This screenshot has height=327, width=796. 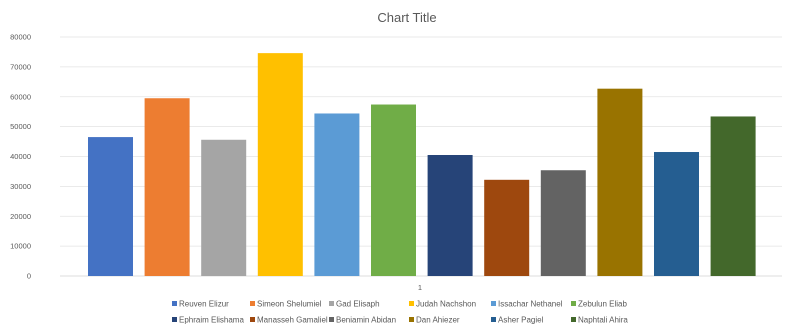 What do you see at coordinates (289, 304) in the screenshot?
I see `legend-label: Simeon Shelumiel` at bounding box center [289, 304].